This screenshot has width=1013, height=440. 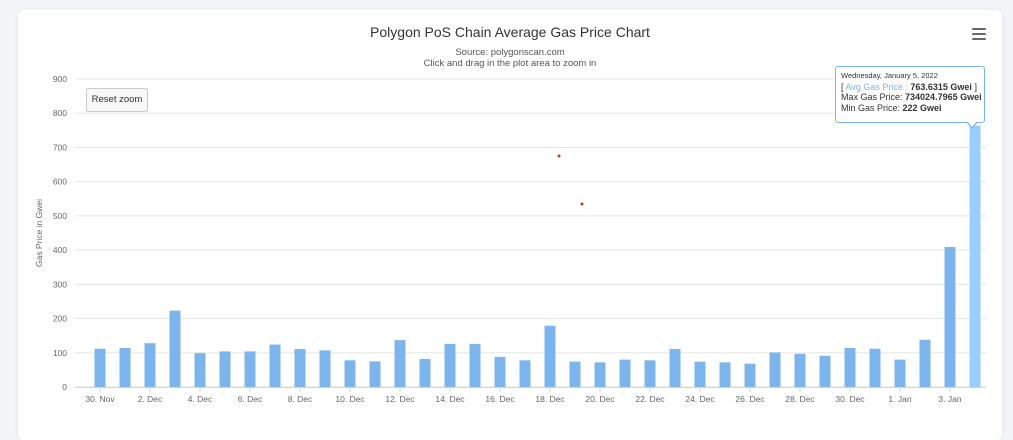 I want to click on x-tick-label: 1. Jan, so click(x=899, y=399).